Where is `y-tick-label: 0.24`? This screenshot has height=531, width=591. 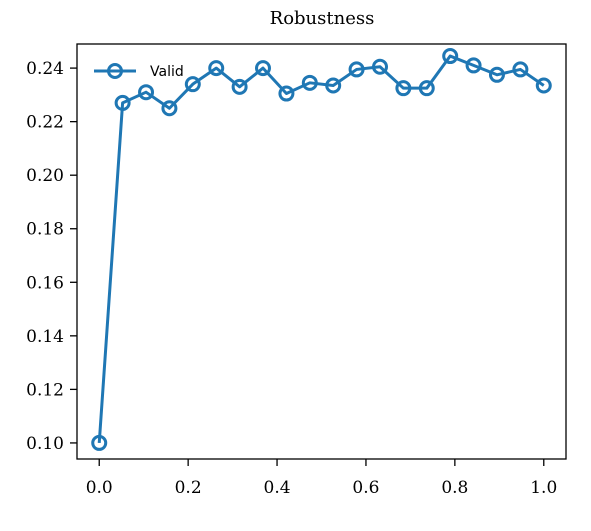
y-tick-label: 0.24 is located at coordinates (45, 69).